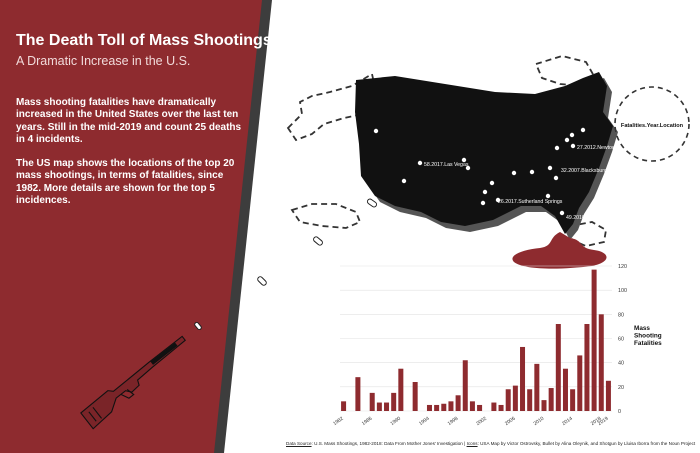 Image resolution: width=700 pixels, height=453 pixels. Describe the element at coordinates (367, 421) in the screenshot. I see `x-tick-label: 1986` at that location.